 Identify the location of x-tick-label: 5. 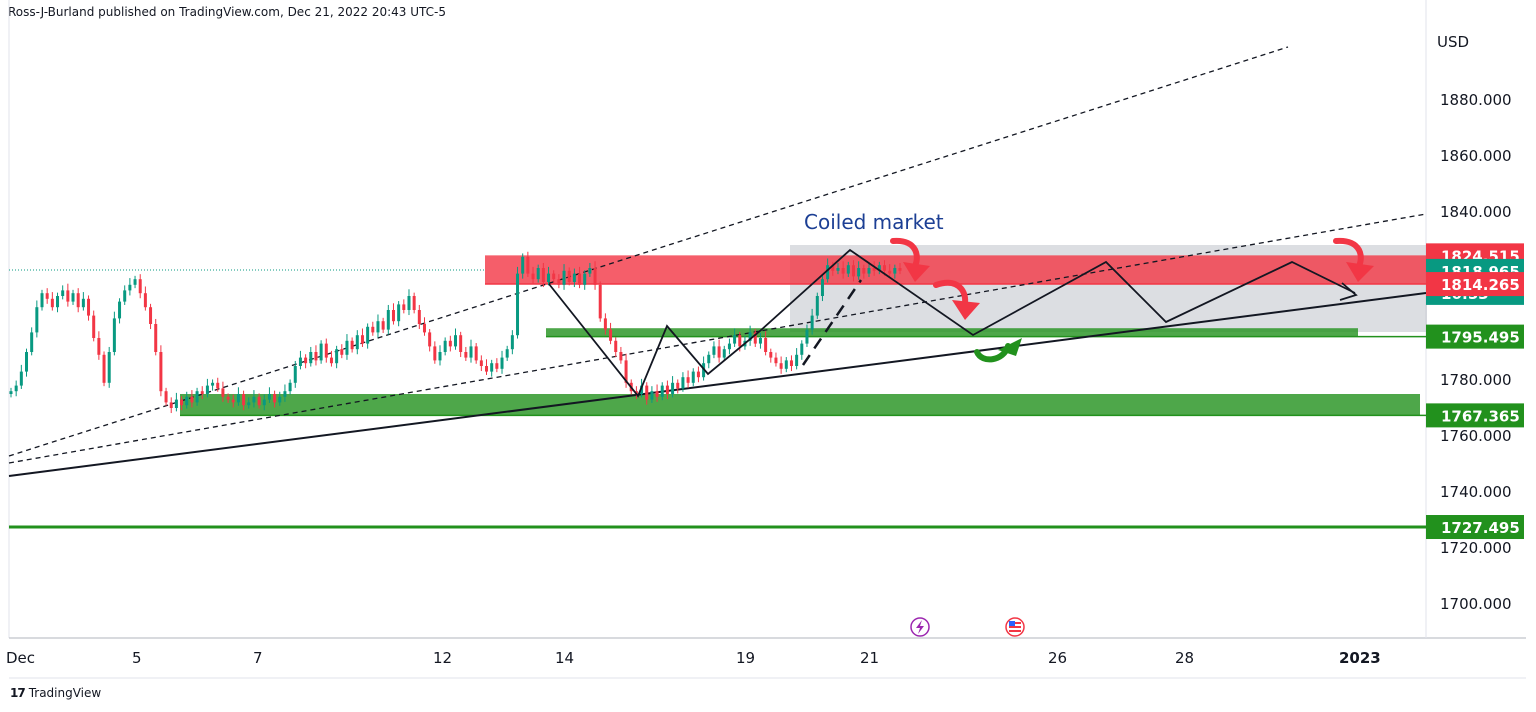
(137, 658).